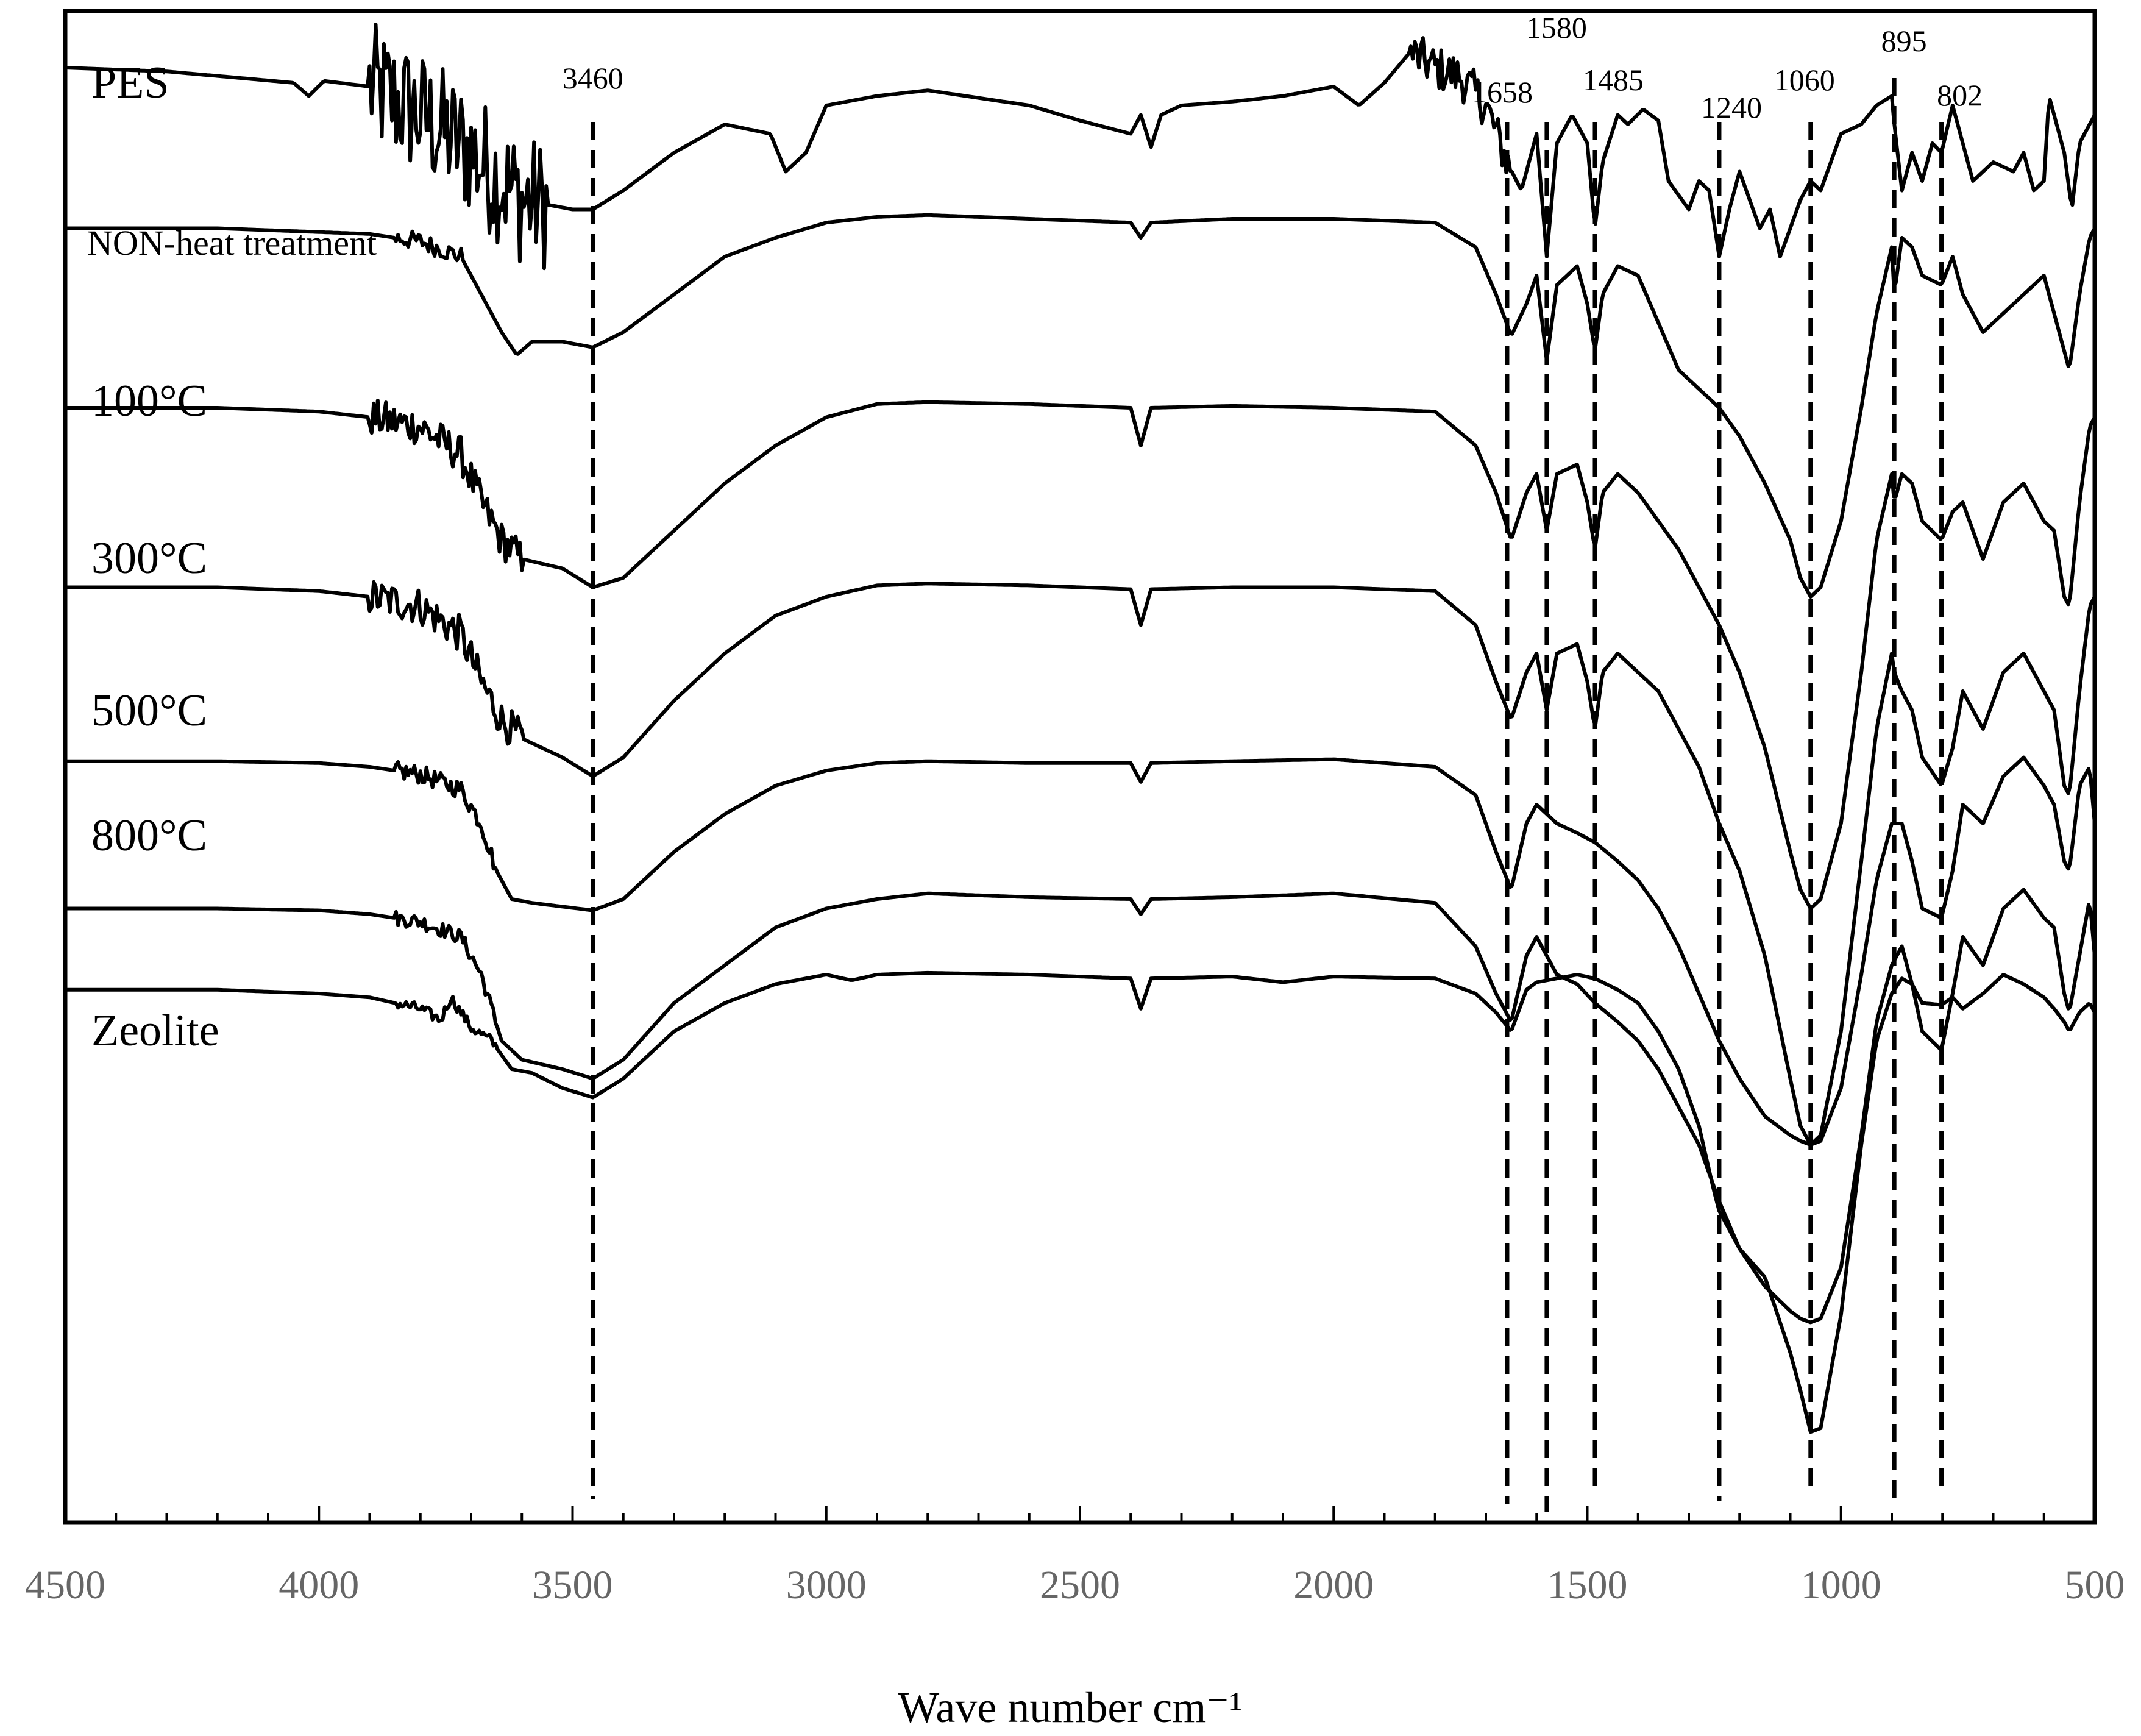 Image resolution: width=2141 pixels, height=1736 pixels. Describe the element at coordinates (130, 83) in the screenshot. I see `series-label-pes: PES` at that location.